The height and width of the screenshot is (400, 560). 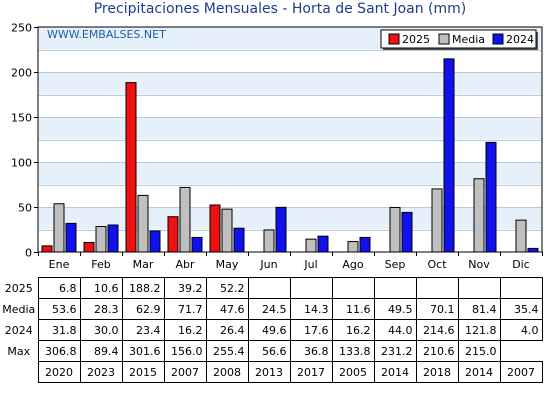 I want to click on table-cell: 133.8, so click(x=353, y=351).